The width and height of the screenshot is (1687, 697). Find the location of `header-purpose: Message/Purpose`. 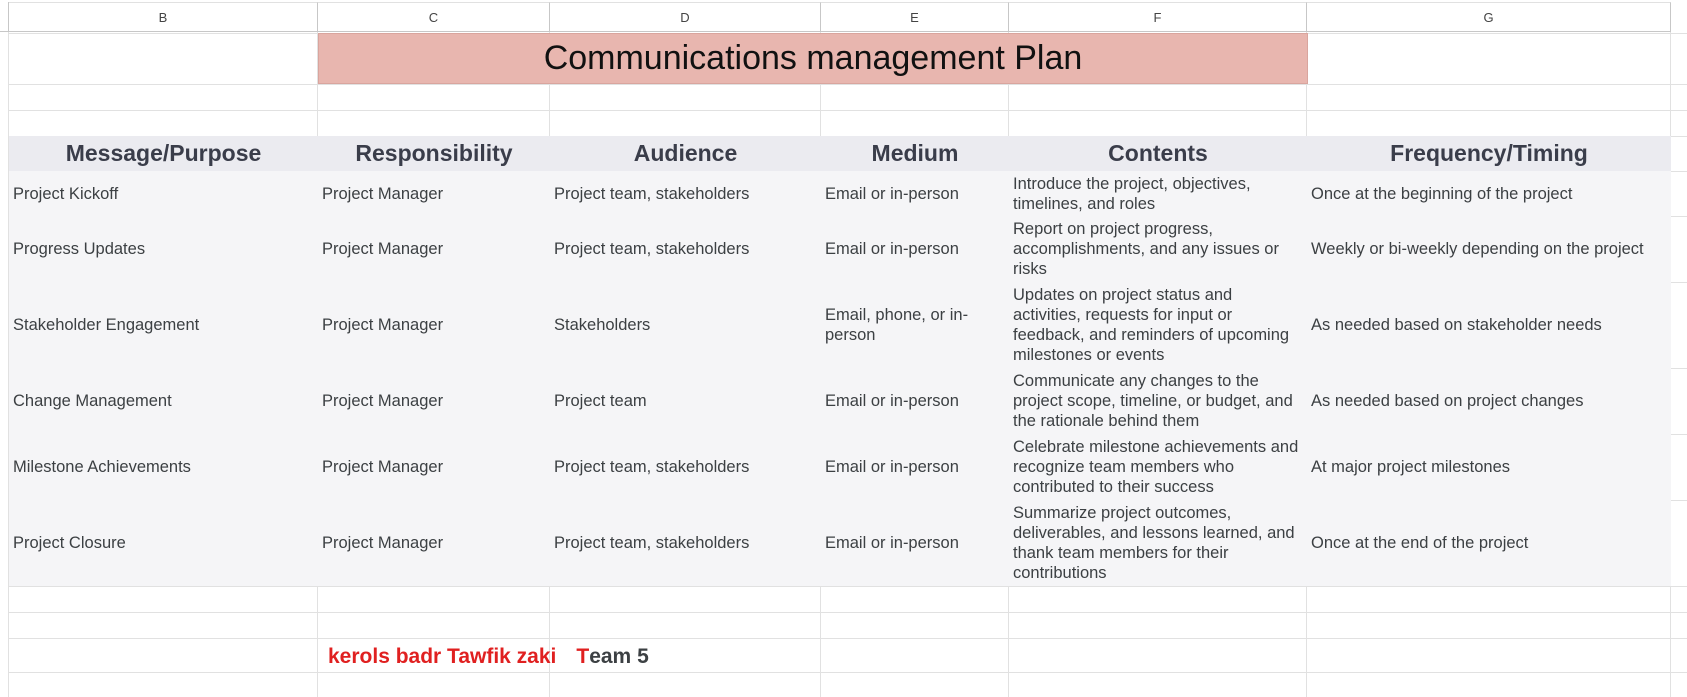

header-purpose: Message/Purpose is located at coordinates (163, 153).